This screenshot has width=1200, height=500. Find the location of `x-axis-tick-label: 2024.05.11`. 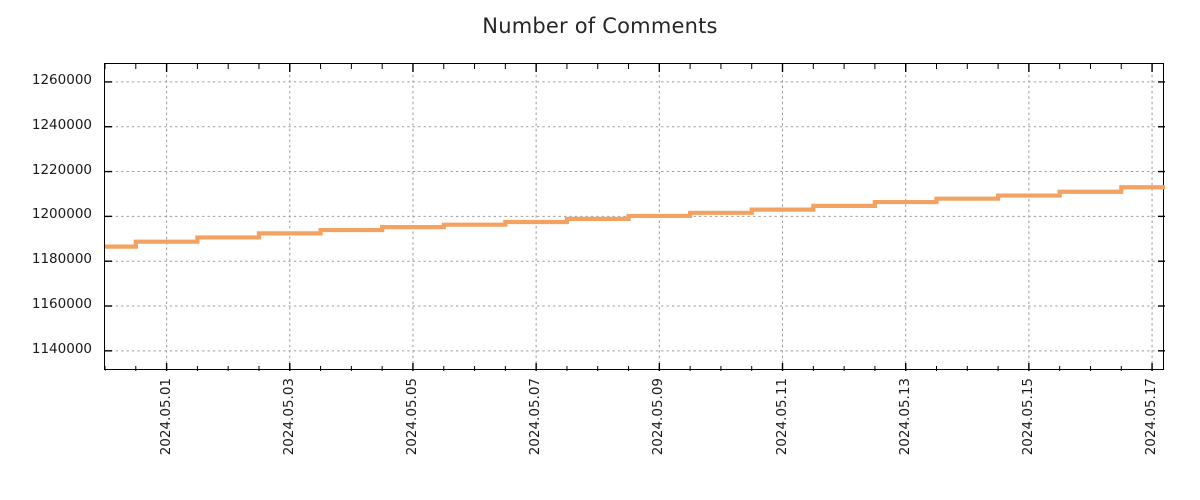

x-axis-tick-label: 2024.05.11 is located at coordinates (781, 417).